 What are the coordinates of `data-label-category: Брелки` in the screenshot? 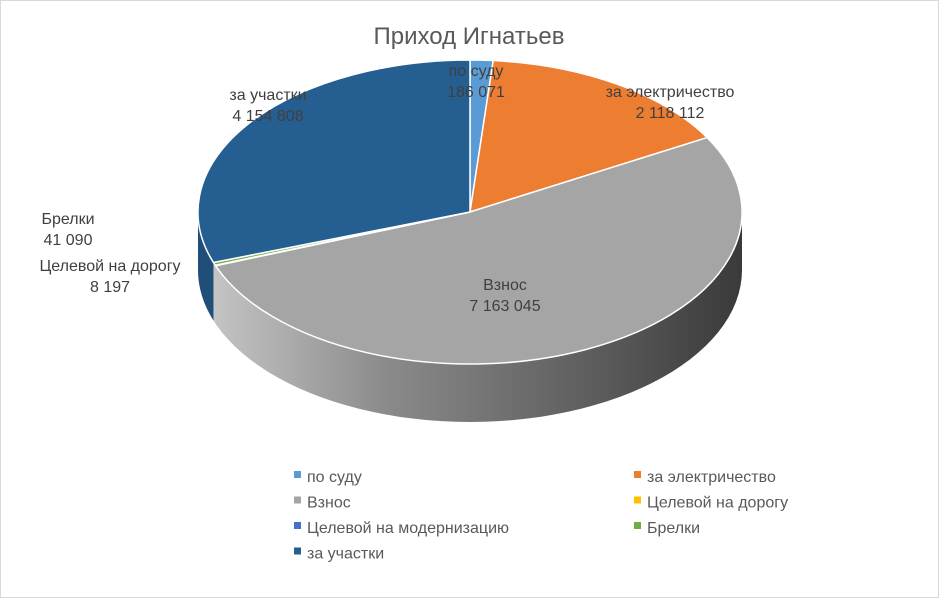 It's located at (67, 219).